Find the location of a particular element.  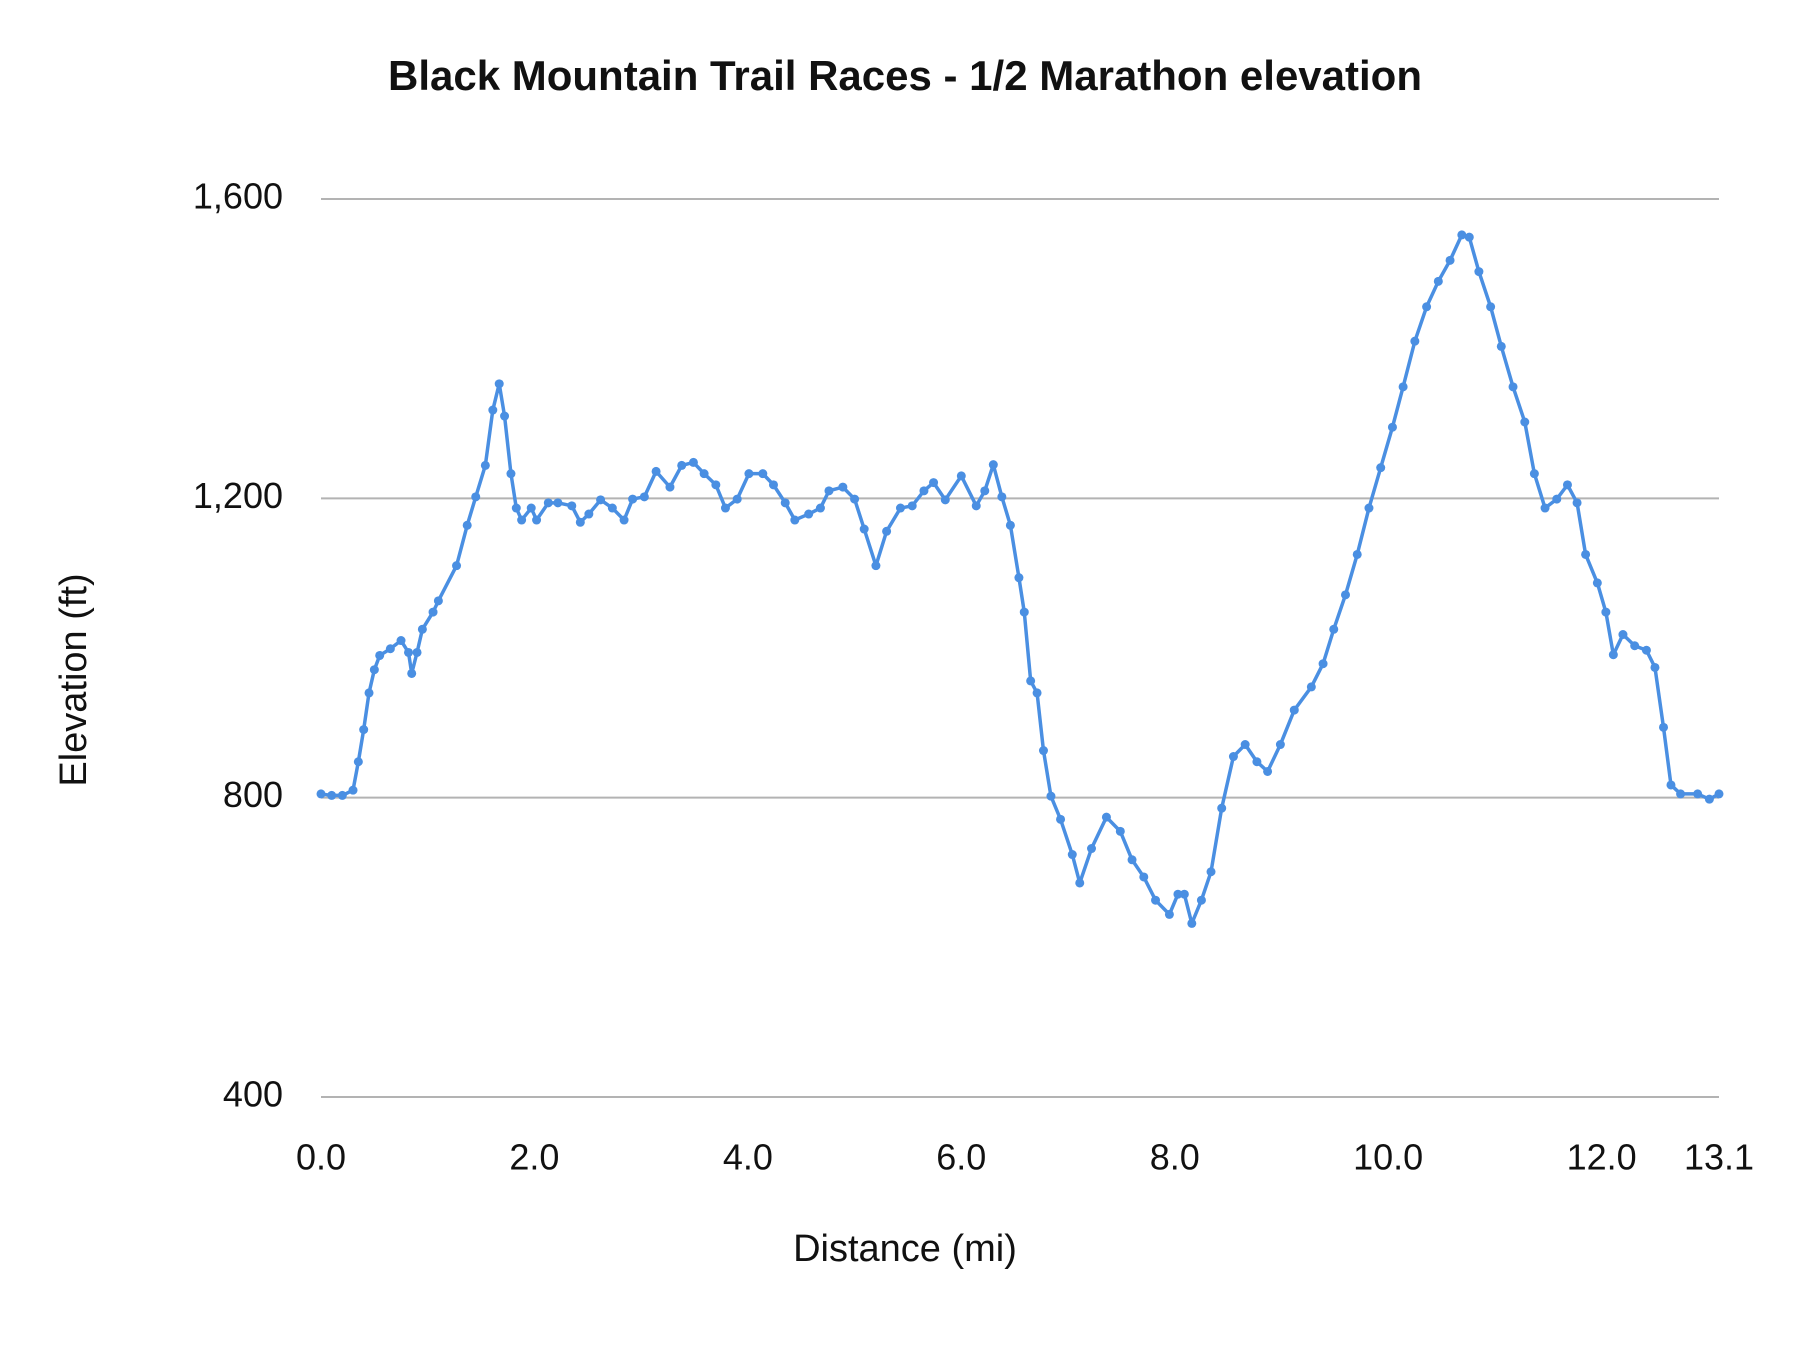

x-tick-label: 6.0 is located at coordinates (961, 1157).